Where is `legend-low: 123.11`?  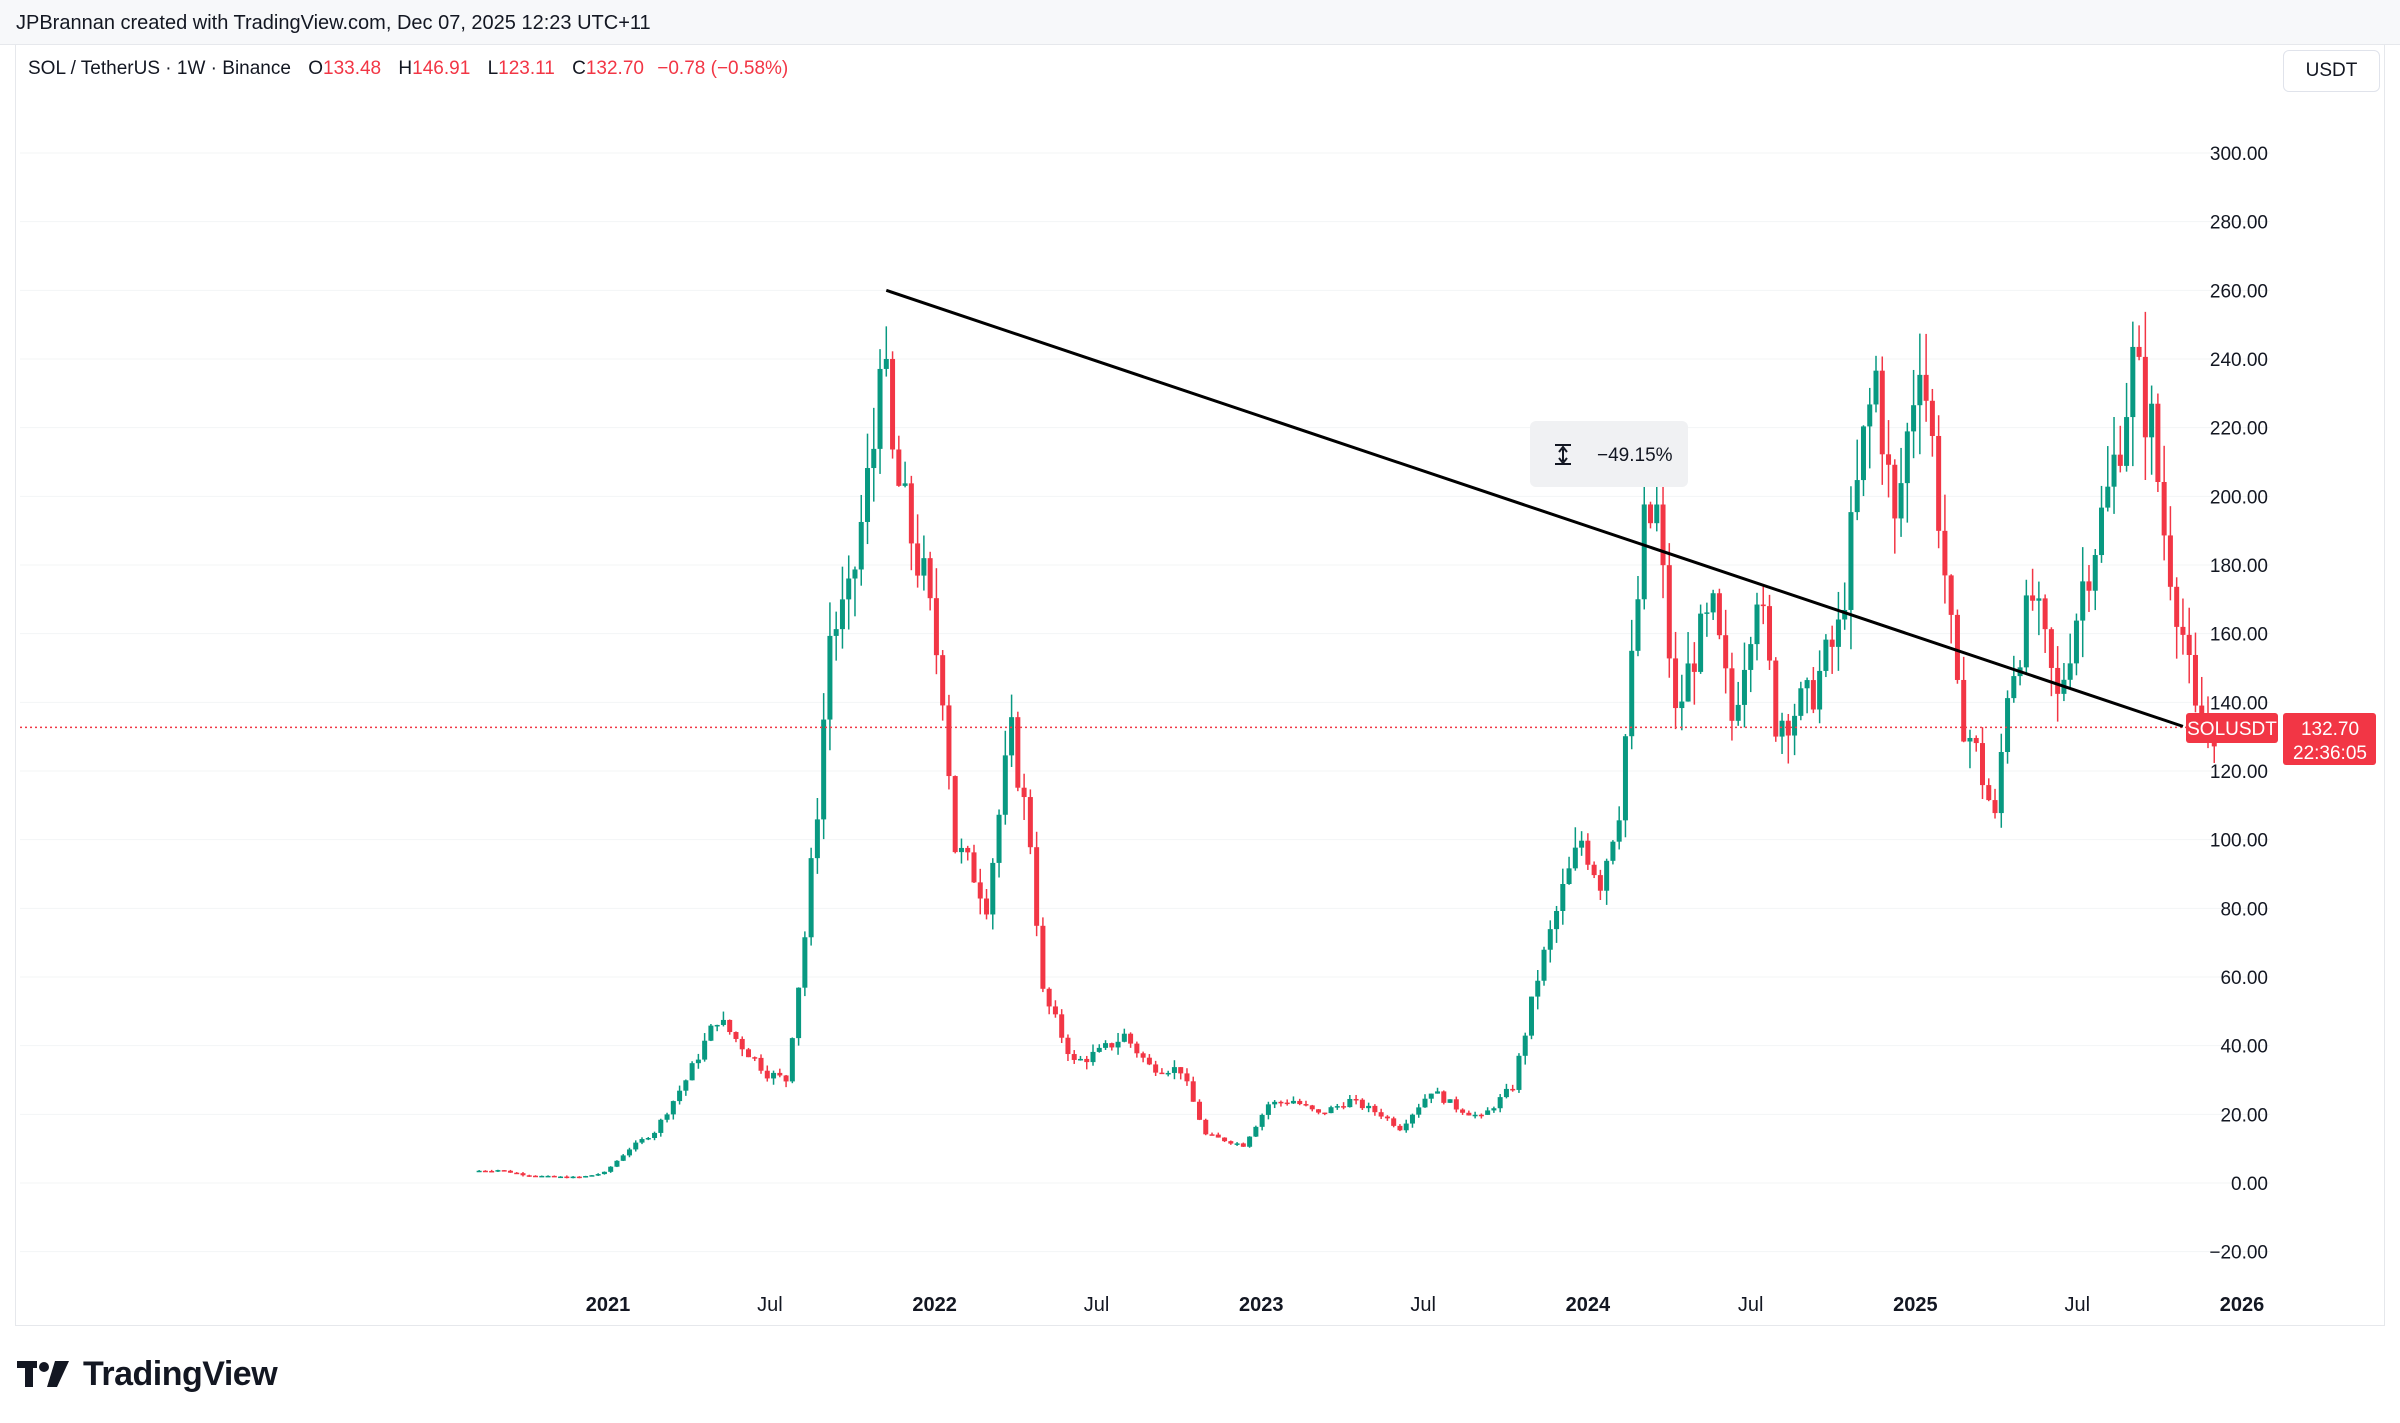
legend-low: 123.11 is located at coordinates (526, 68).